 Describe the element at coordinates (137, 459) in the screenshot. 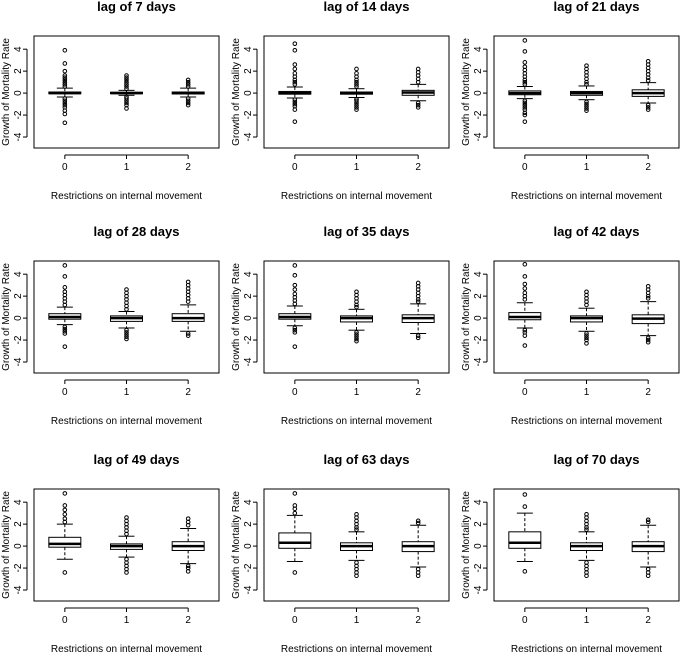

I see `panel-title: lag of 49 days` at that location.